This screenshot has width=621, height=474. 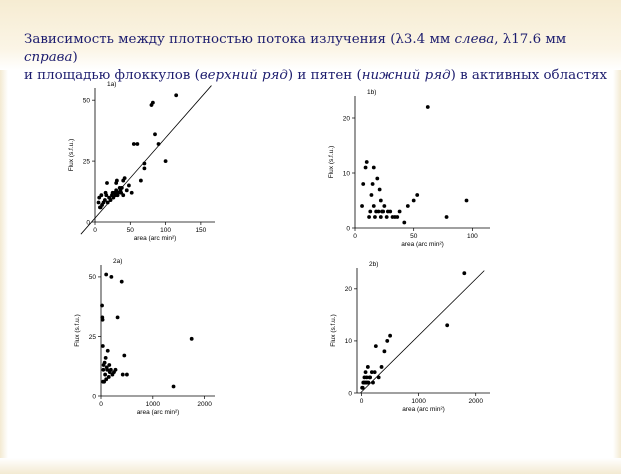 I want to click on title-italic: верхний ряд, so click(x=243, y=75).